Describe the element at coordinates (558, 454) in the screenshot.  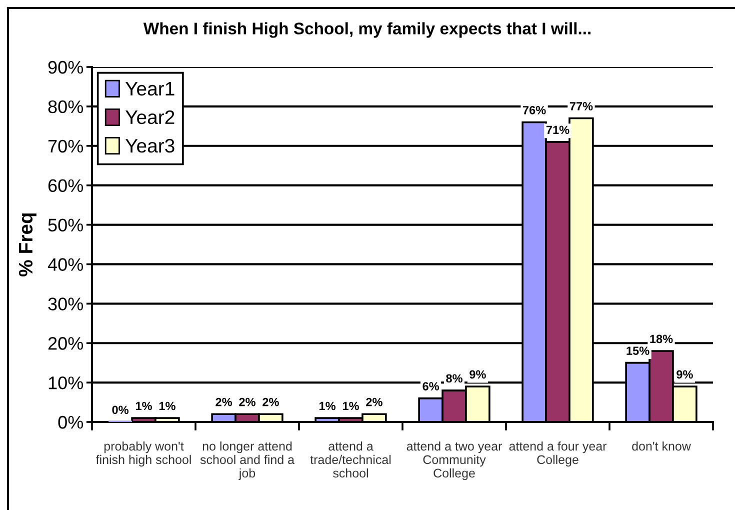
I see `x-tick-label: attend a four year College` at that location.